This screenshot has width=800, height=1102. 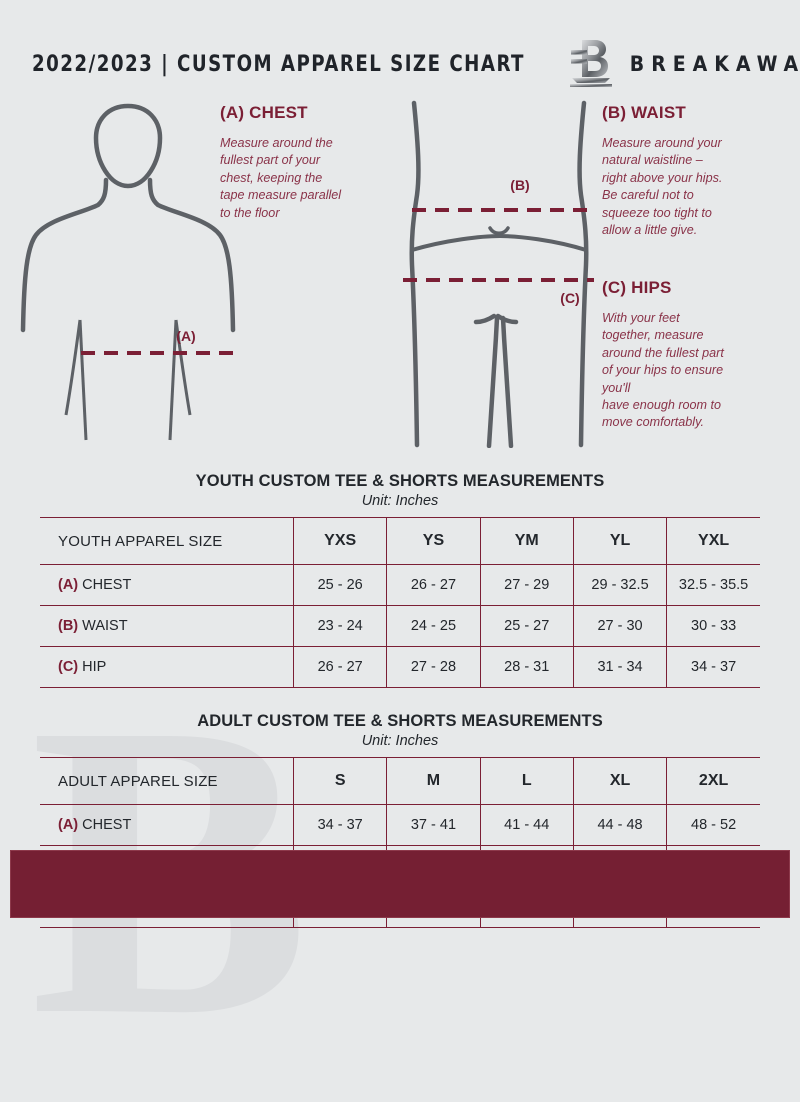 What do you see at coordinates (400, 721) in the screenshot?
I see `adult-table-title: ADULT CUSTOM TEE & SHORTS MEASUREMENTS` at bounding box center [400, 721].